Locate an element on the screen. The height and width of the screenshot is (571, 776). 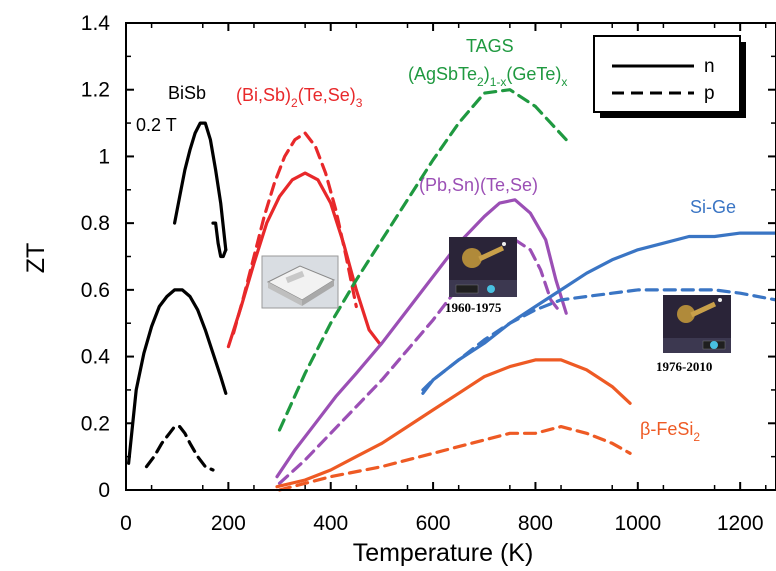
x-axis-title: Temperature (K) is located at coordinates (443, 553).